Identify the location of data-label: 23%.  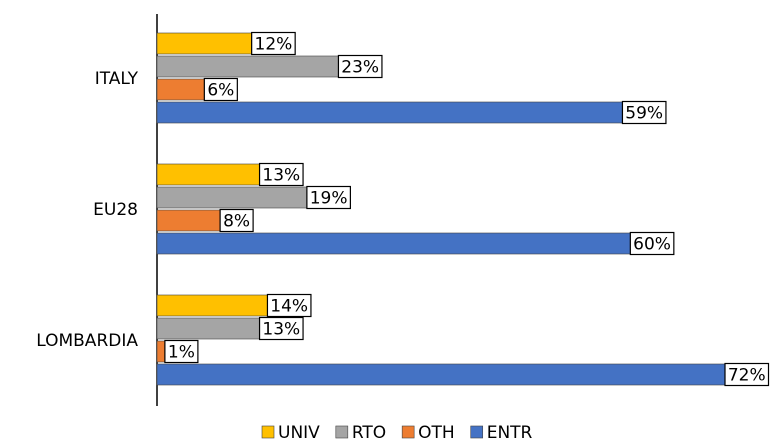
(360, 68).